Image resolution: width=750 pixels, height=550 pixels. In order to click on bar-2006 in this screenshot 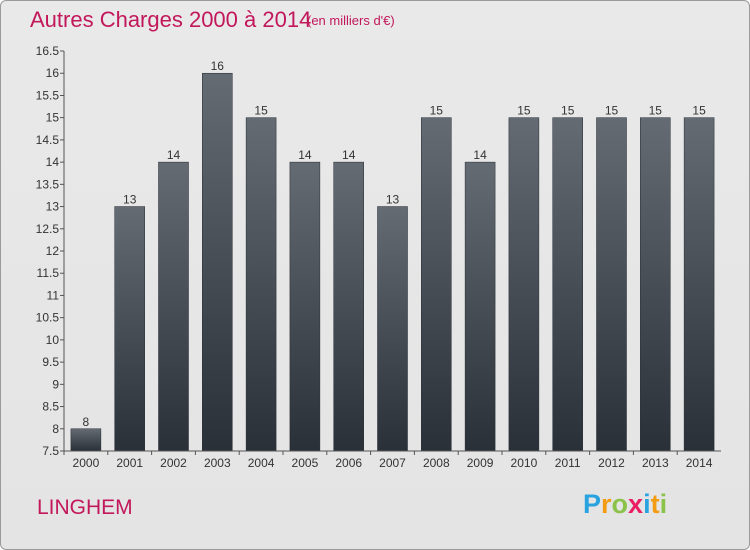, I will do `click(348, 306)`.